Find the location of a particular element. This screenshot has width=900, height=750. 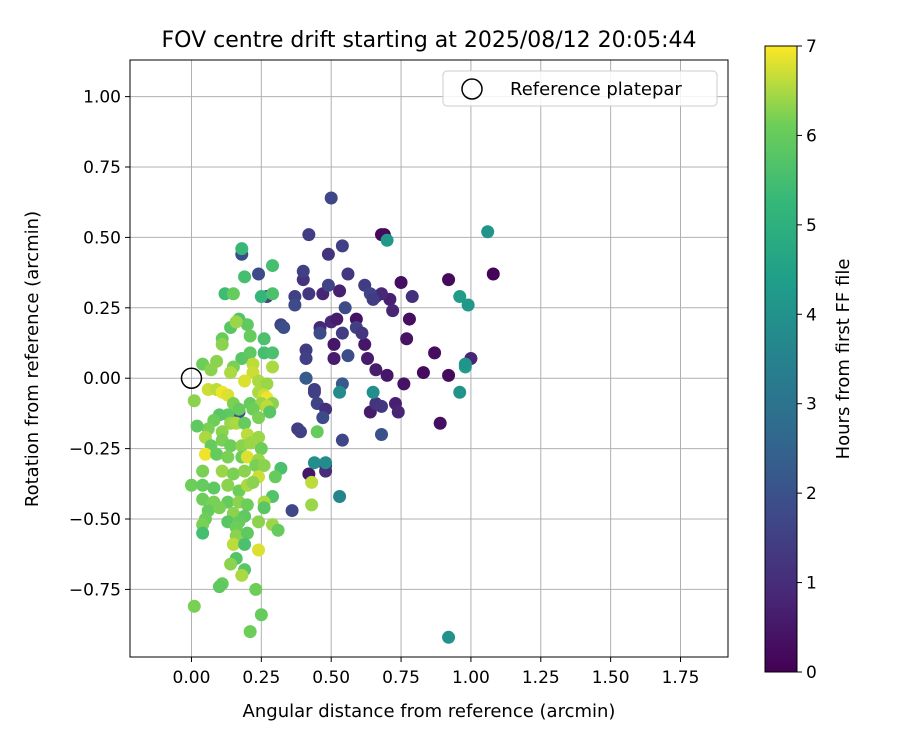

y-axis: 1.00 0.75 0.50 0.25 0.00 −0.25 −0.50 −0.75 is located at coordinates (99, 344).